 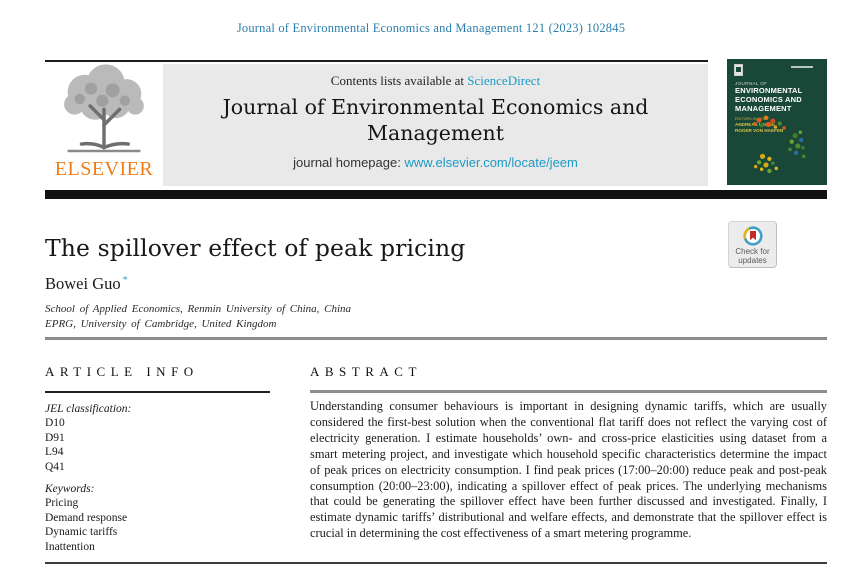 I want to click on check-for-updates-button: Check for updates, so click(x=752, y=244).